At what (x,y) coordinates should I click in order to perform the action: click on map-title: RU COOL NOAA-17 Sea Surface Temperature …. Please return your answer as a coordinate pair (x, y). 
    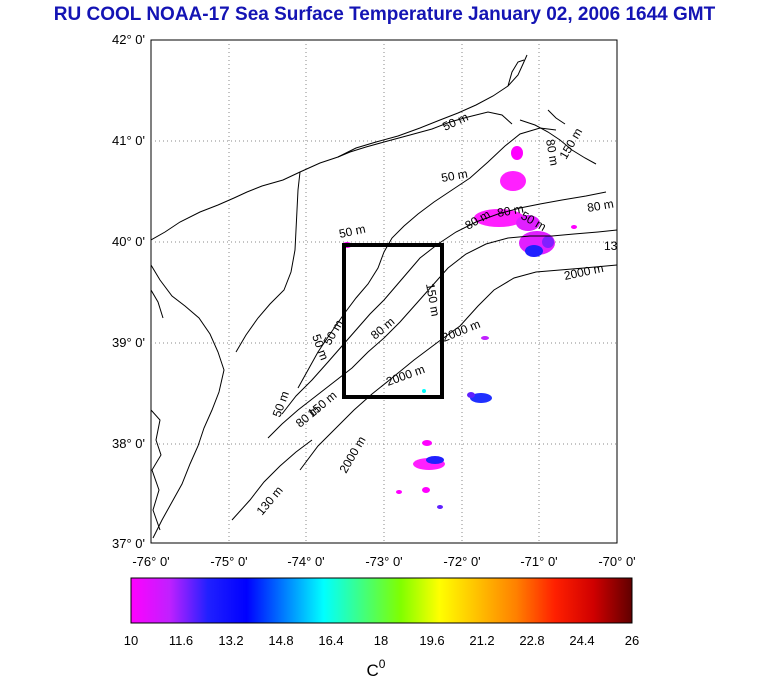
    Looking at the image, I should click on (384, 14).